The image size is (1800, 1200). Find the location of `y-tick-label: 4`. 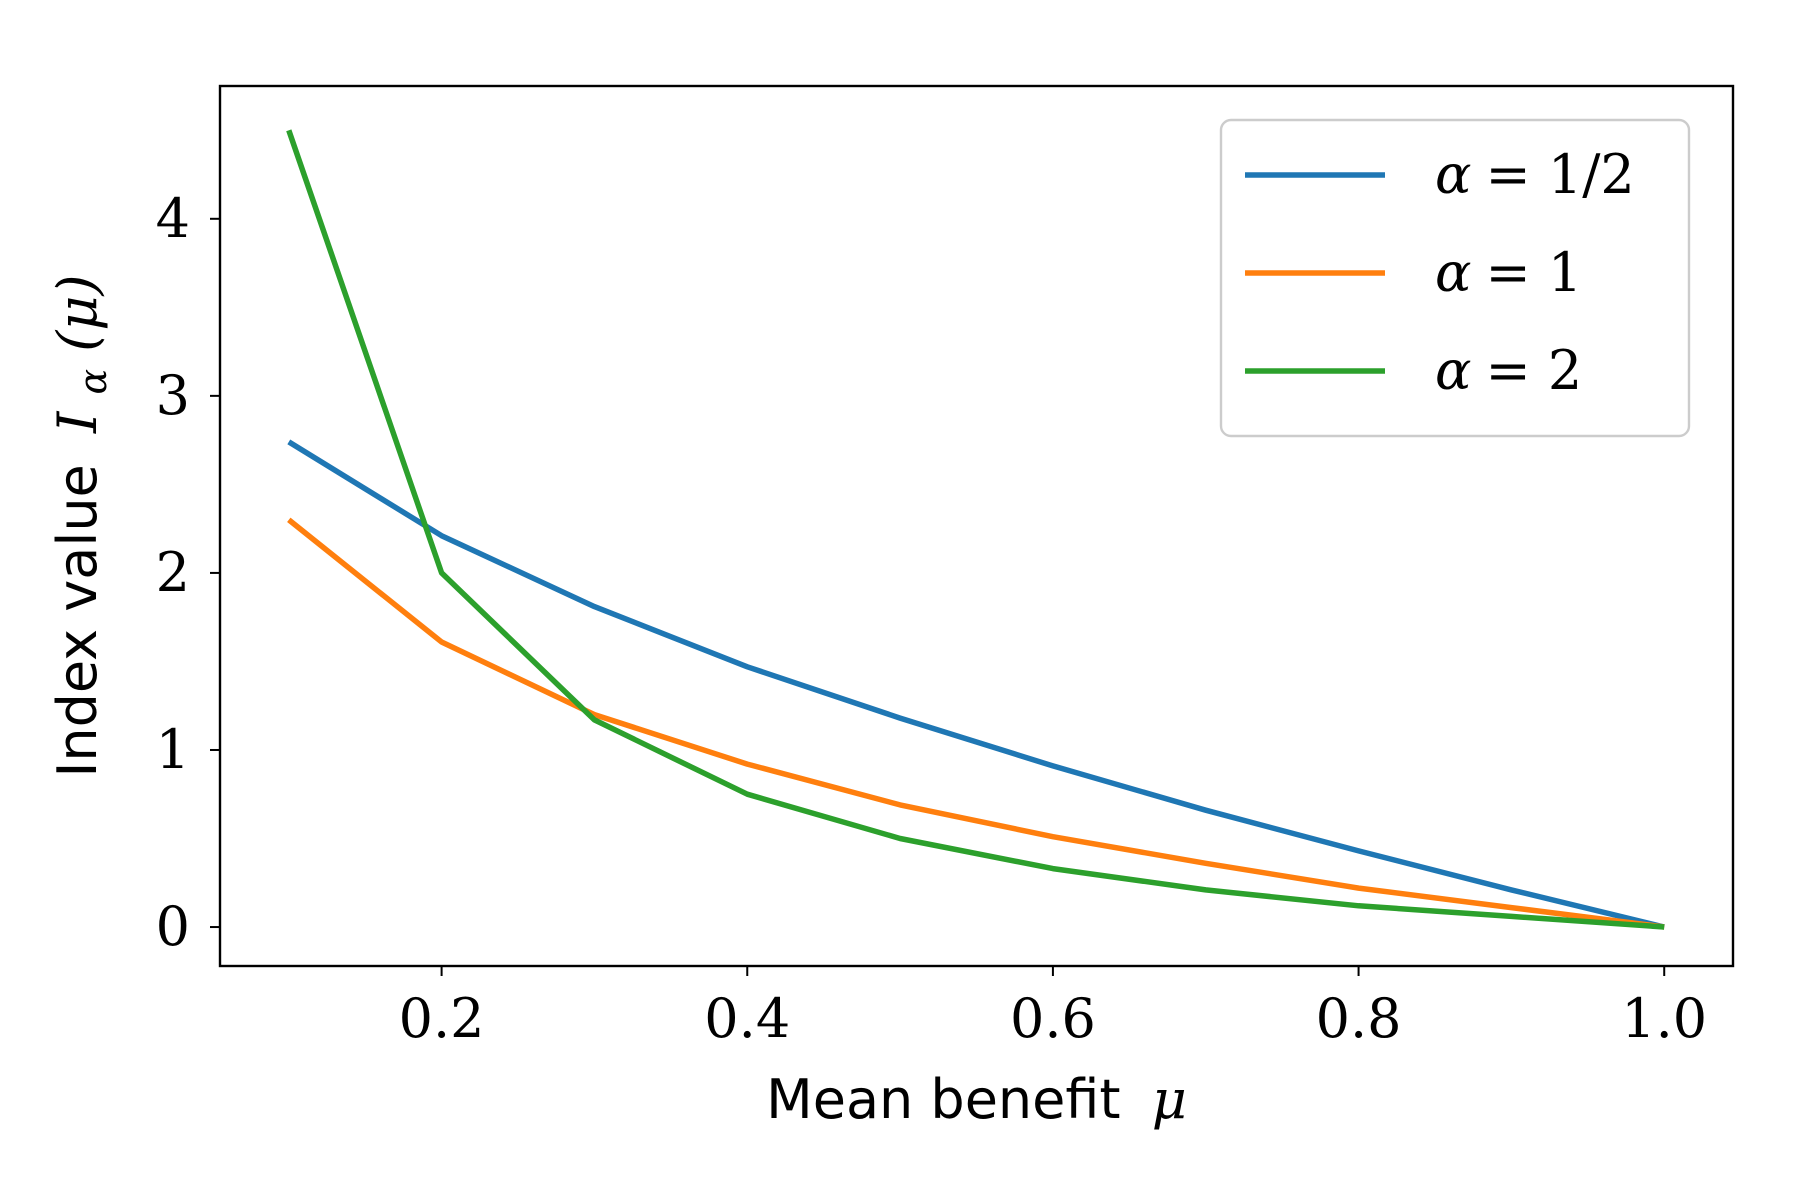

y-tick-label: 4 is located at coordinates (173, 218).